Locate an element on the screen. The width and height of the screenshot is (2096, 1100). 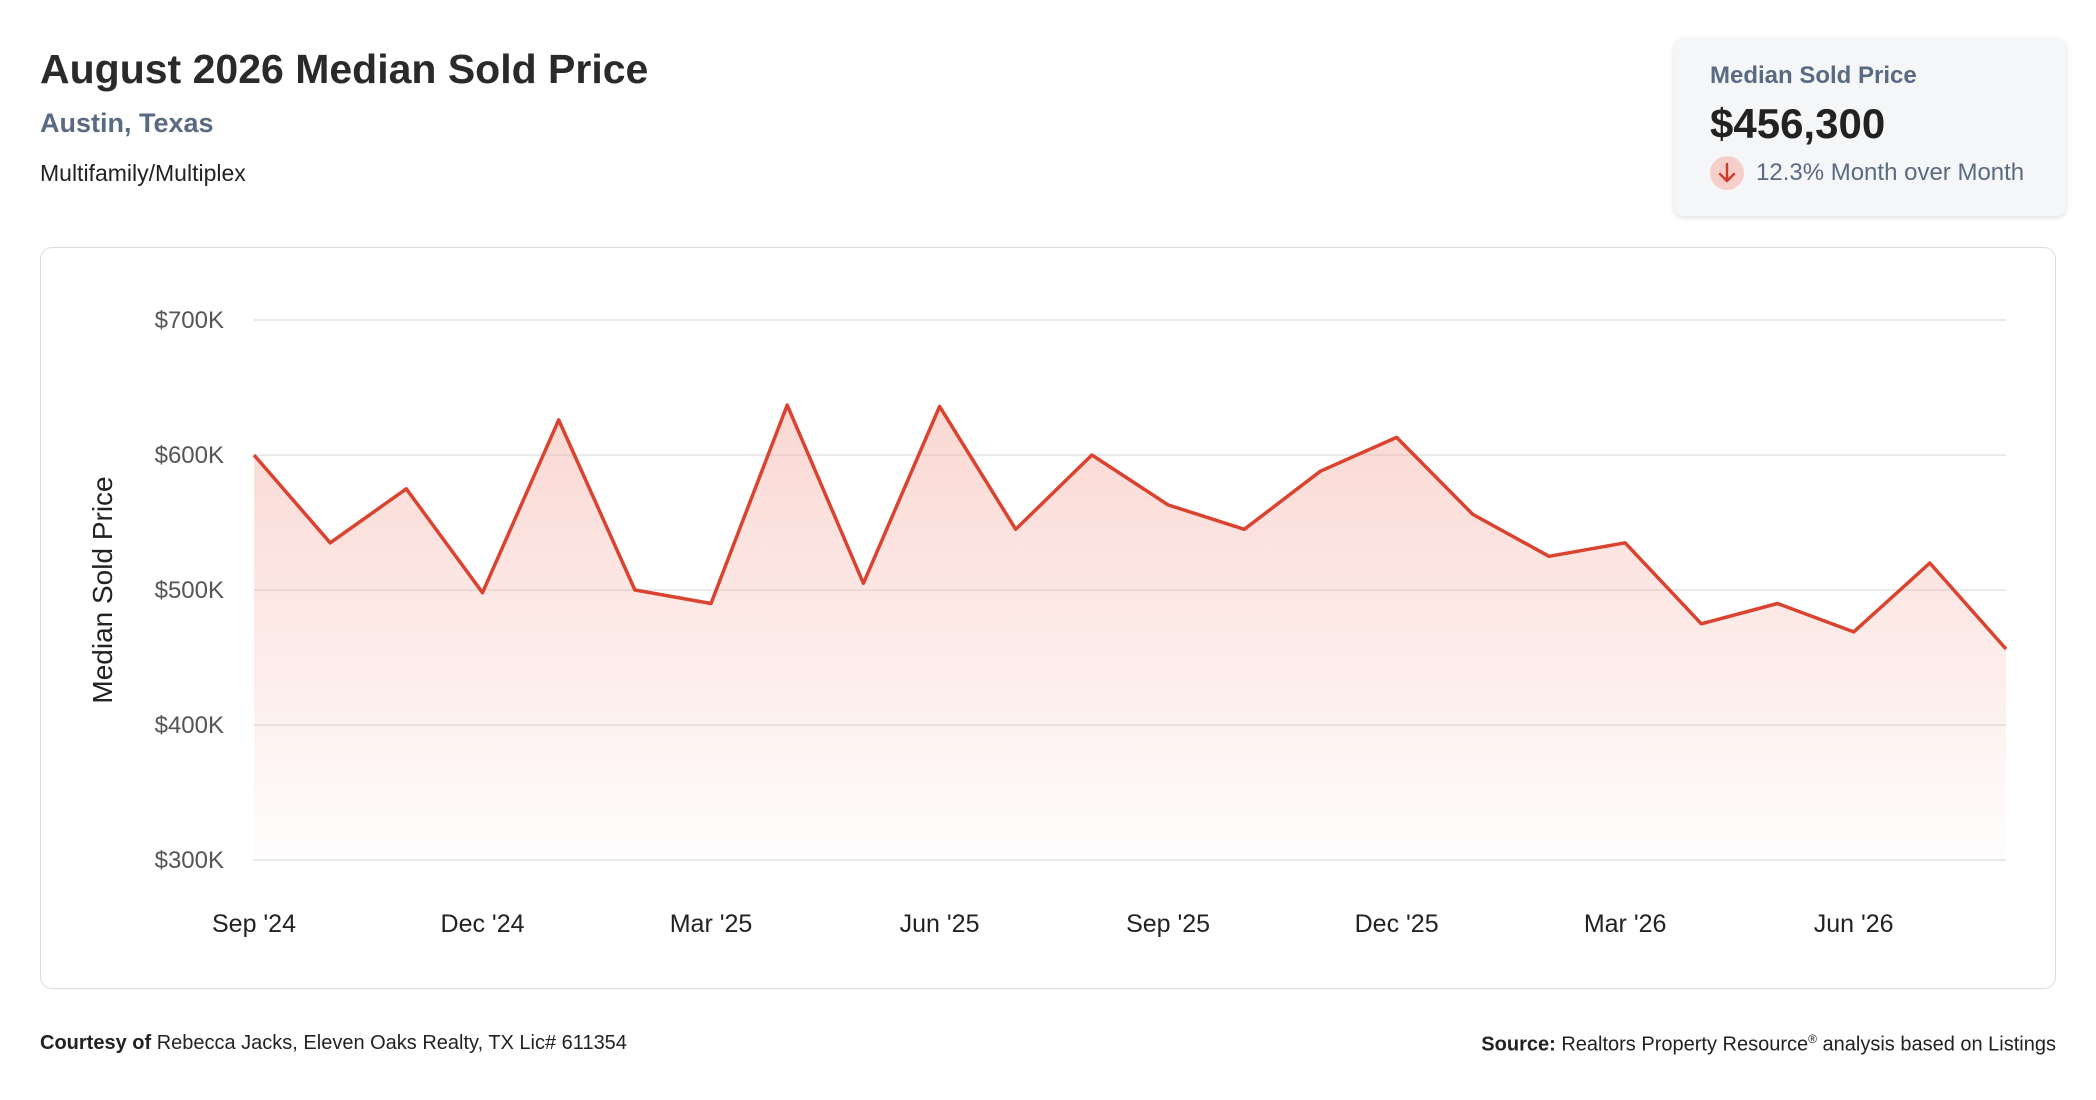
y-tick-label: $400K is located at coordinates (189, 725).